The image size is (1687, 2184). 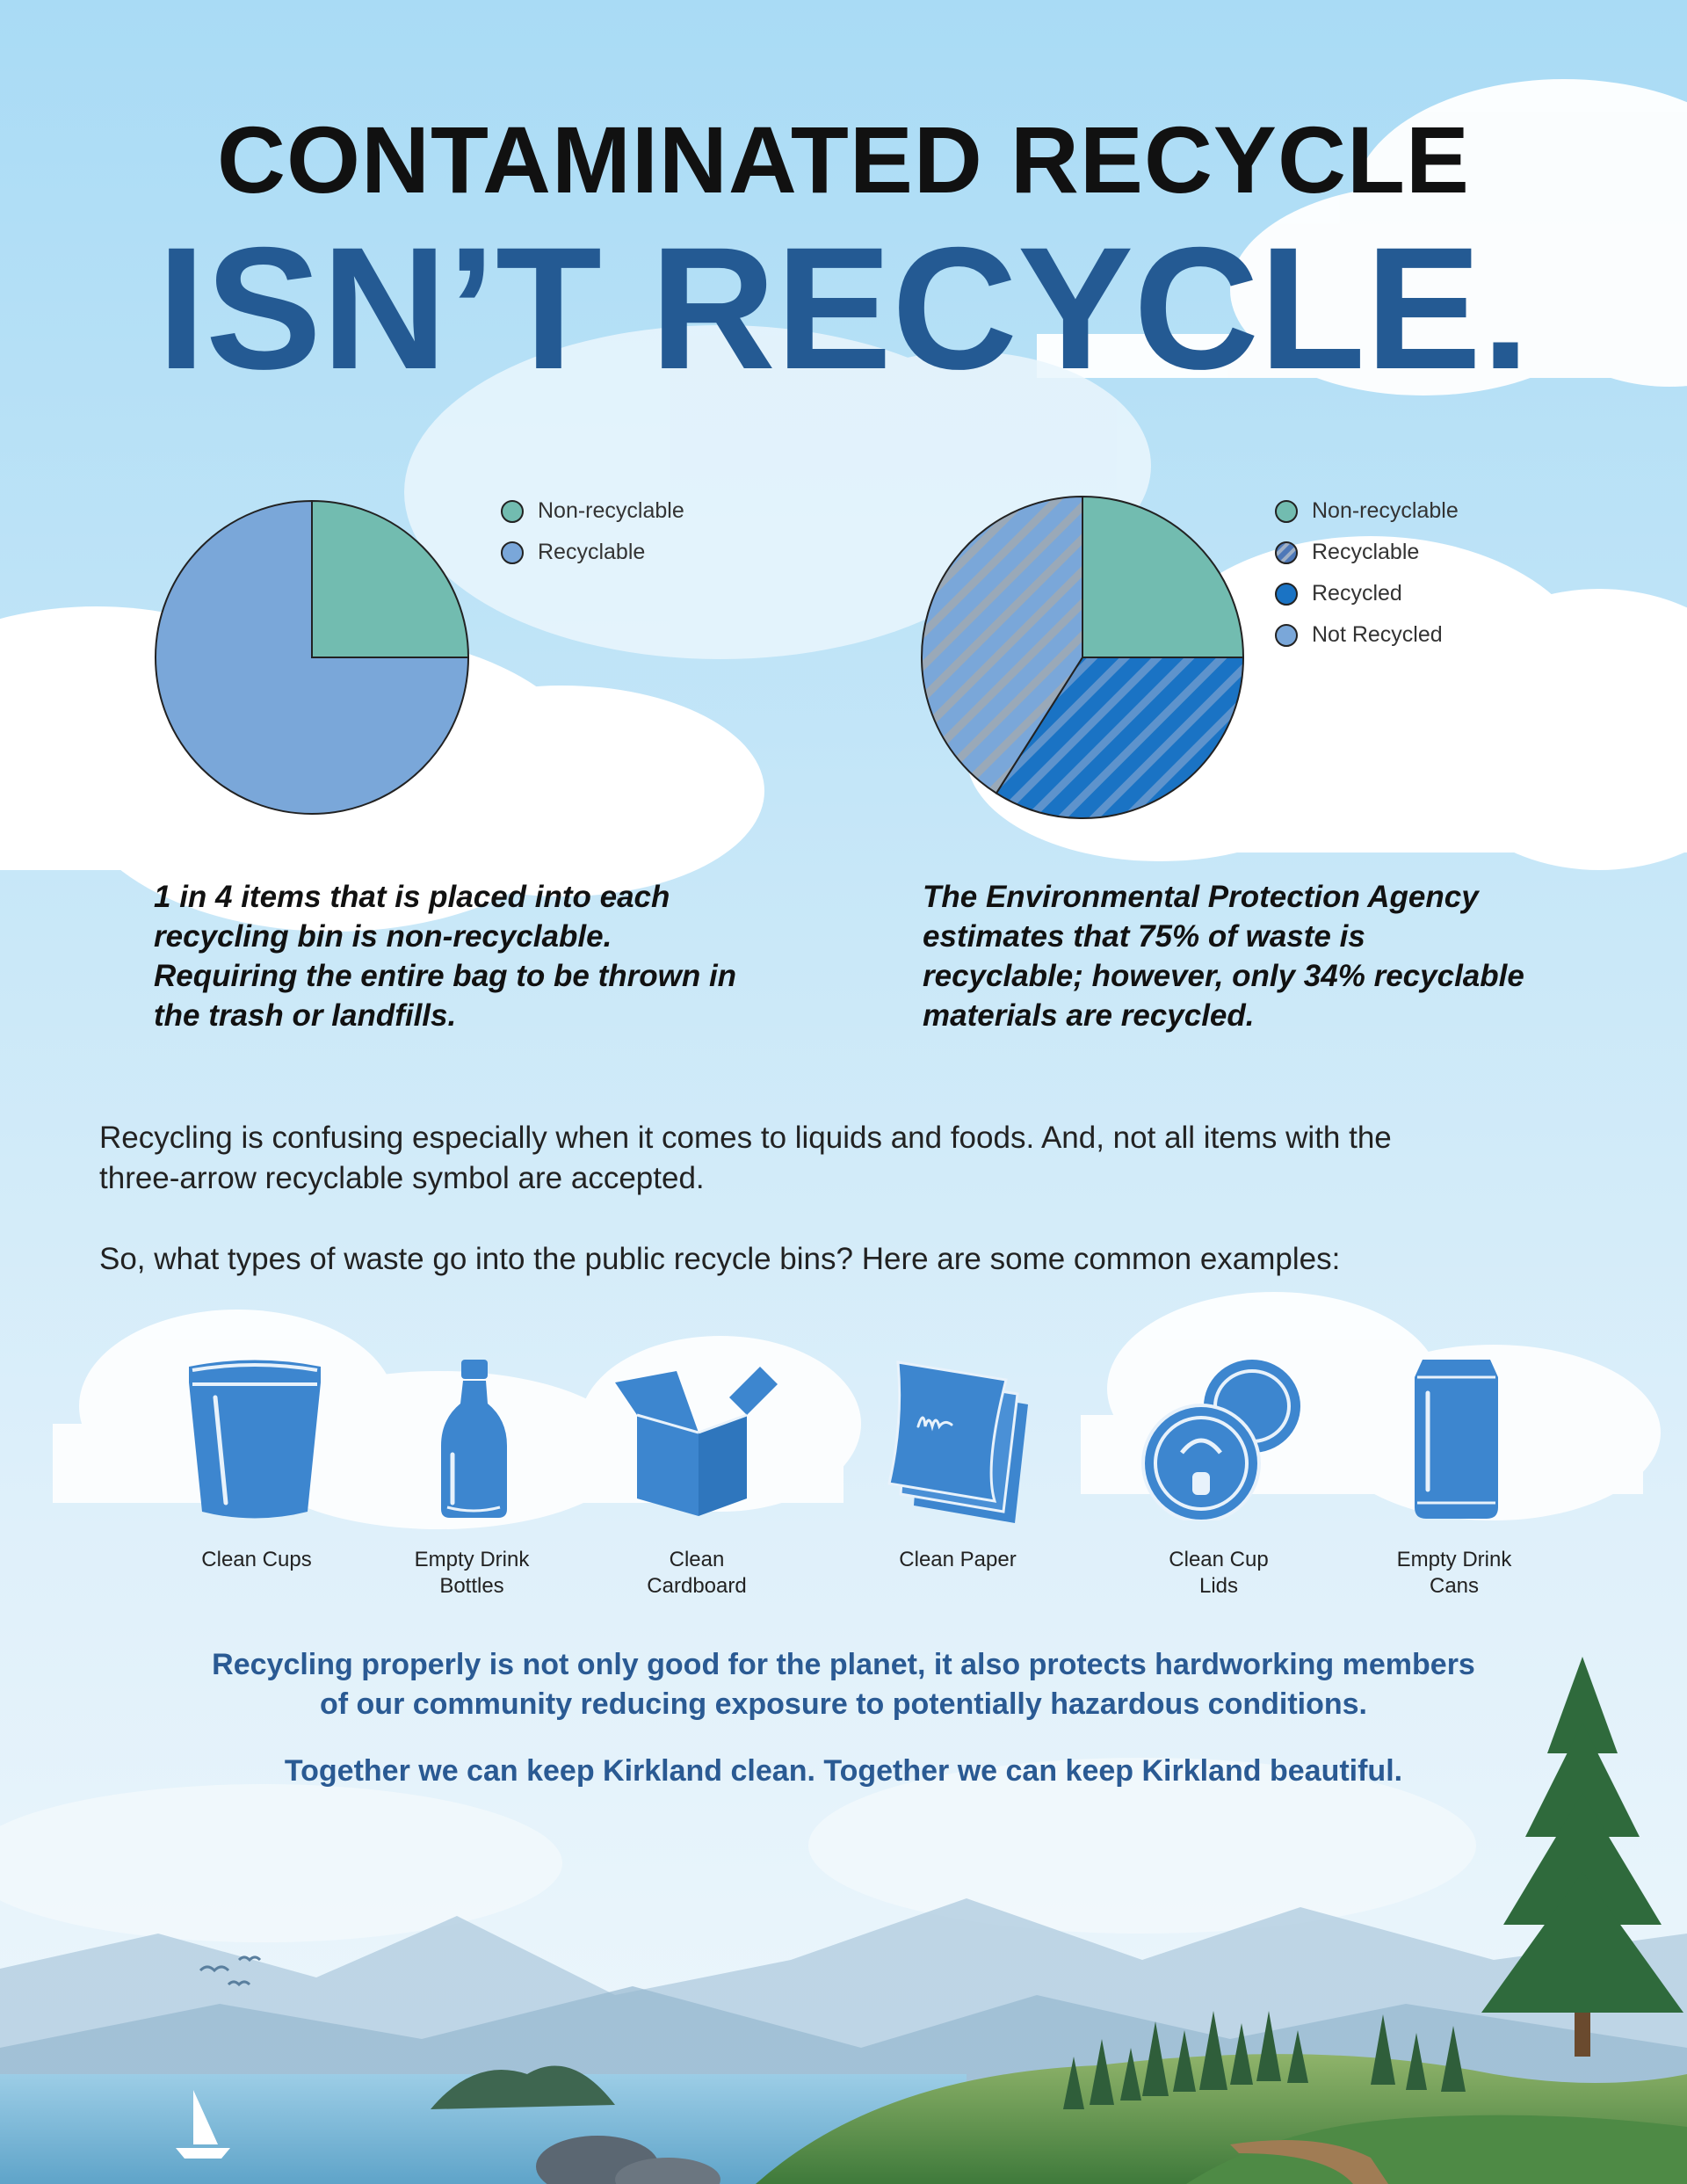 I want to click on item-label-clean-cardboard: Clean Cardboard, so click(x=696, y=1573).